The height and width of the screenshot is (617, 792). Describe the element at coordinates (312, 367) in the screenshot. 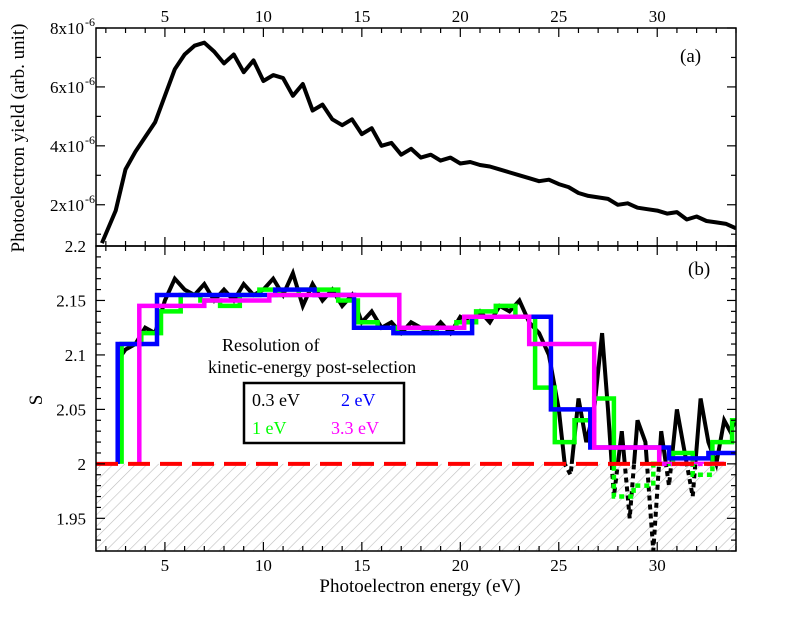

I see `legend-title-line2: kinetic-energy post-selection` at that location.